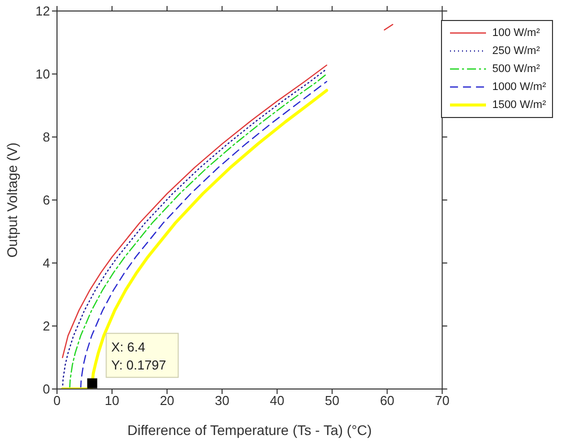 This screenshot has height=445, width=573. I want to click on x-tick-label: 70, so click(442, 400).